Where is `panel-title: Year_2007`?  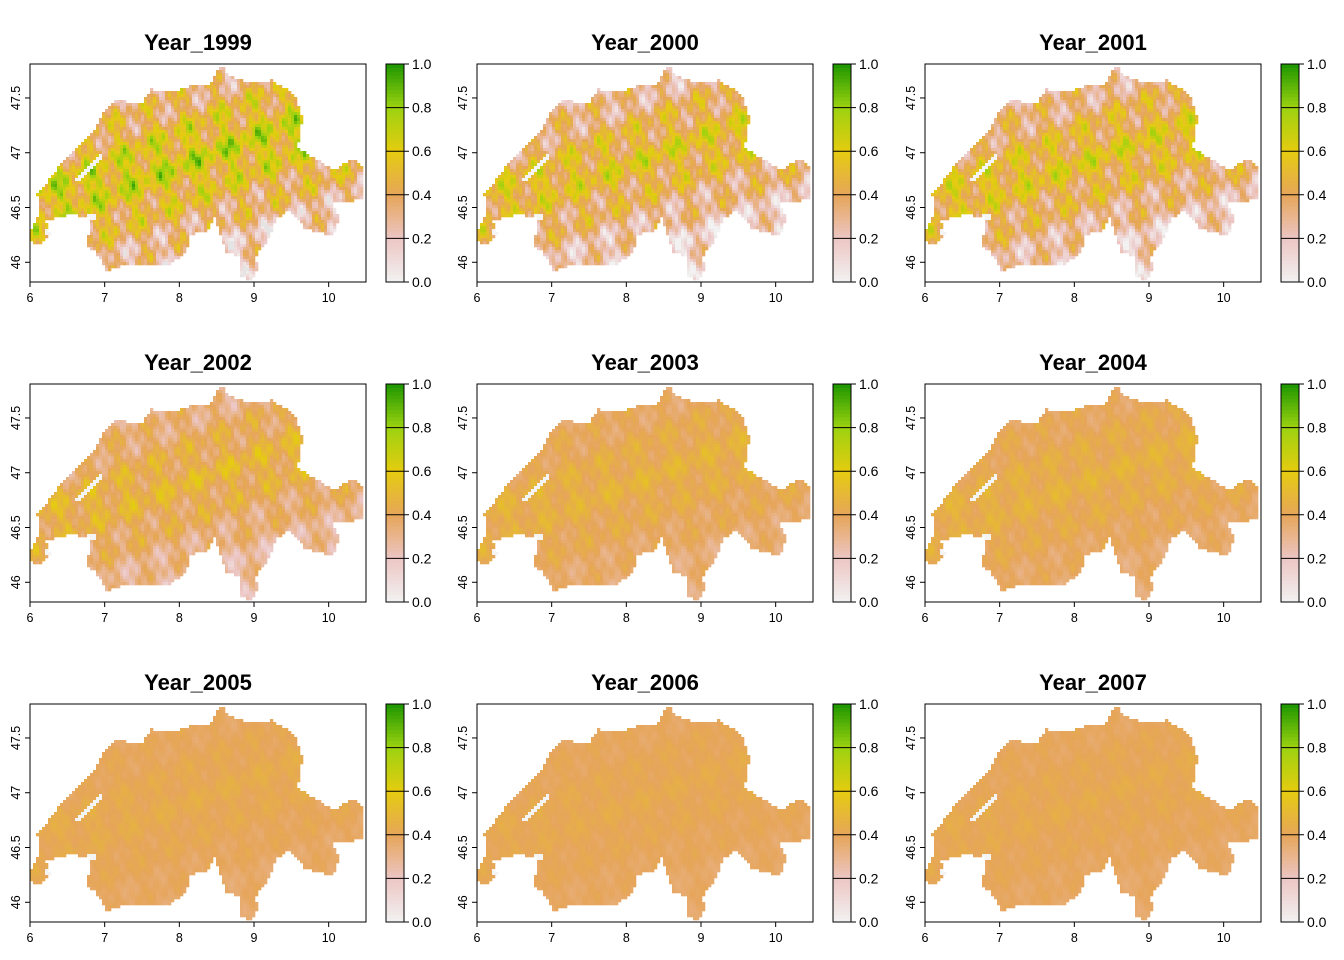 panel-title: Year_2007 is located at coordinates (1093, 682).